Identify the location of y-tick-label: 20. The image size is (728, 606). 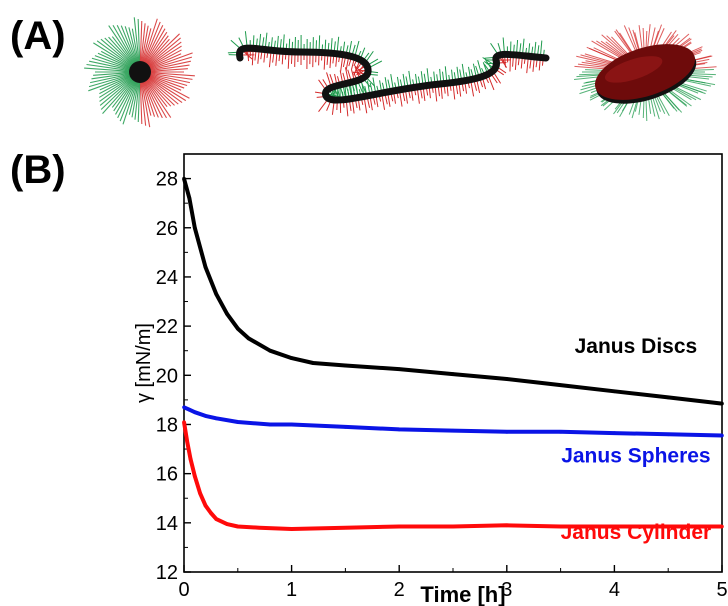
(167, 376).